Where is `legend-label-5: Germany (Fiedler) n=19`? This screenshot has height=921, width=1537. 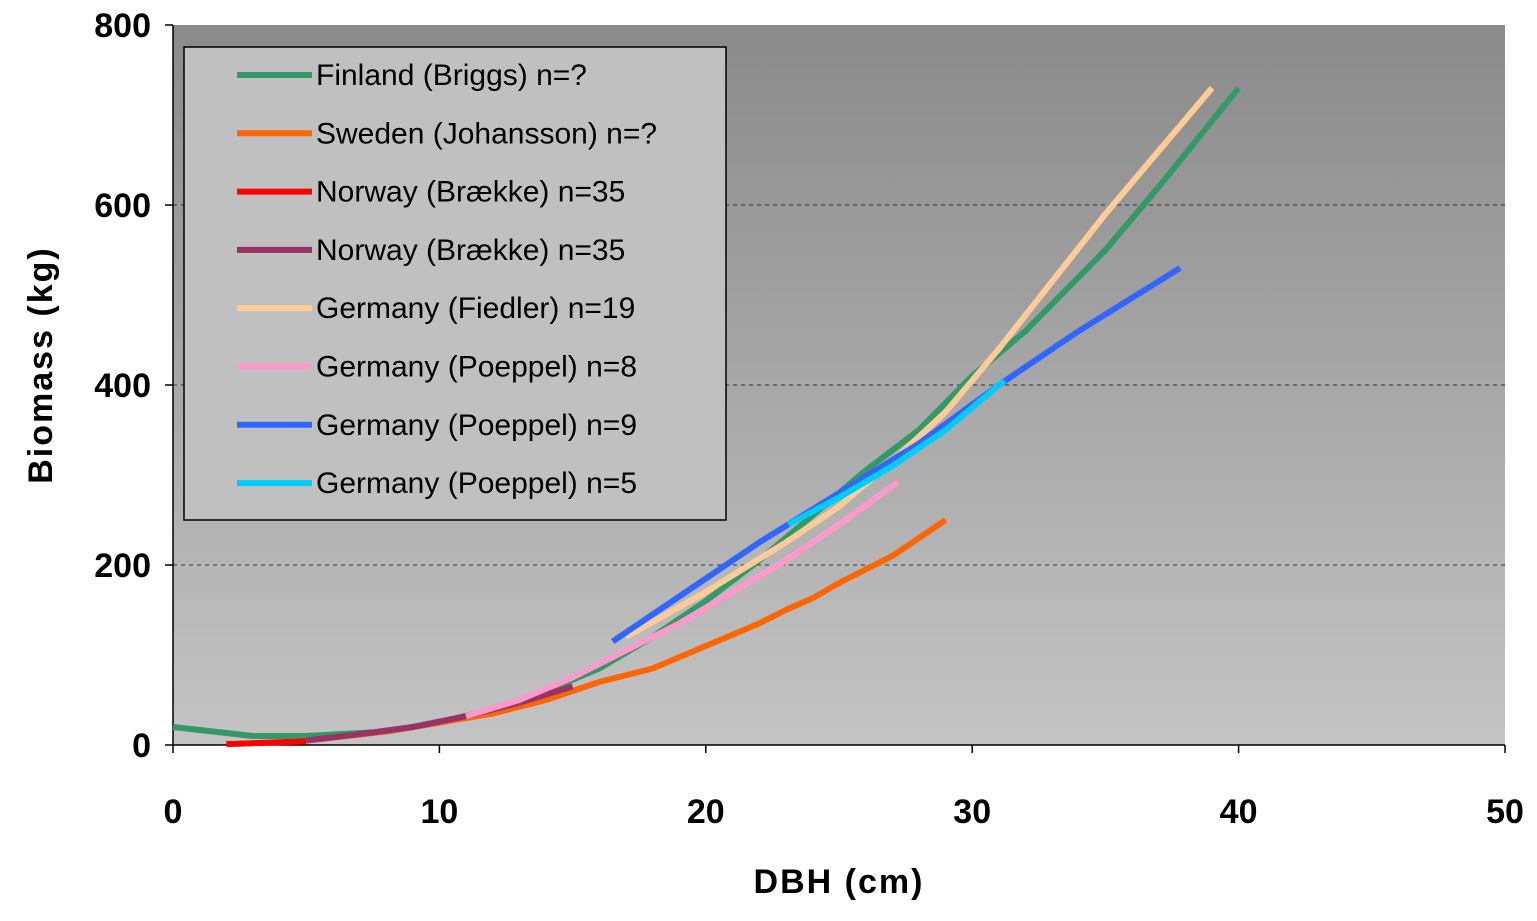 legend-label-5: Germany (Fiedler) n=19 is located at coordinates (475, 308).